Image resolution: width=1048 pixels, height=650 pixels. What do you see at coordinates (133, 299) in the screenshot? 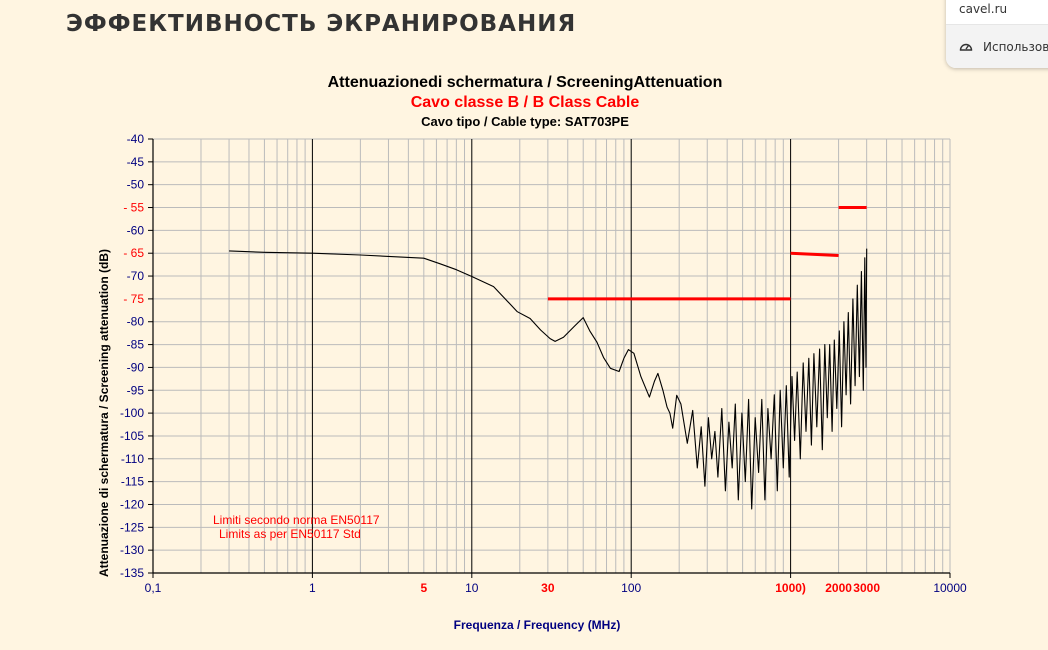
I see `y-tick-label: - 75` at bounding box center [133, 299].